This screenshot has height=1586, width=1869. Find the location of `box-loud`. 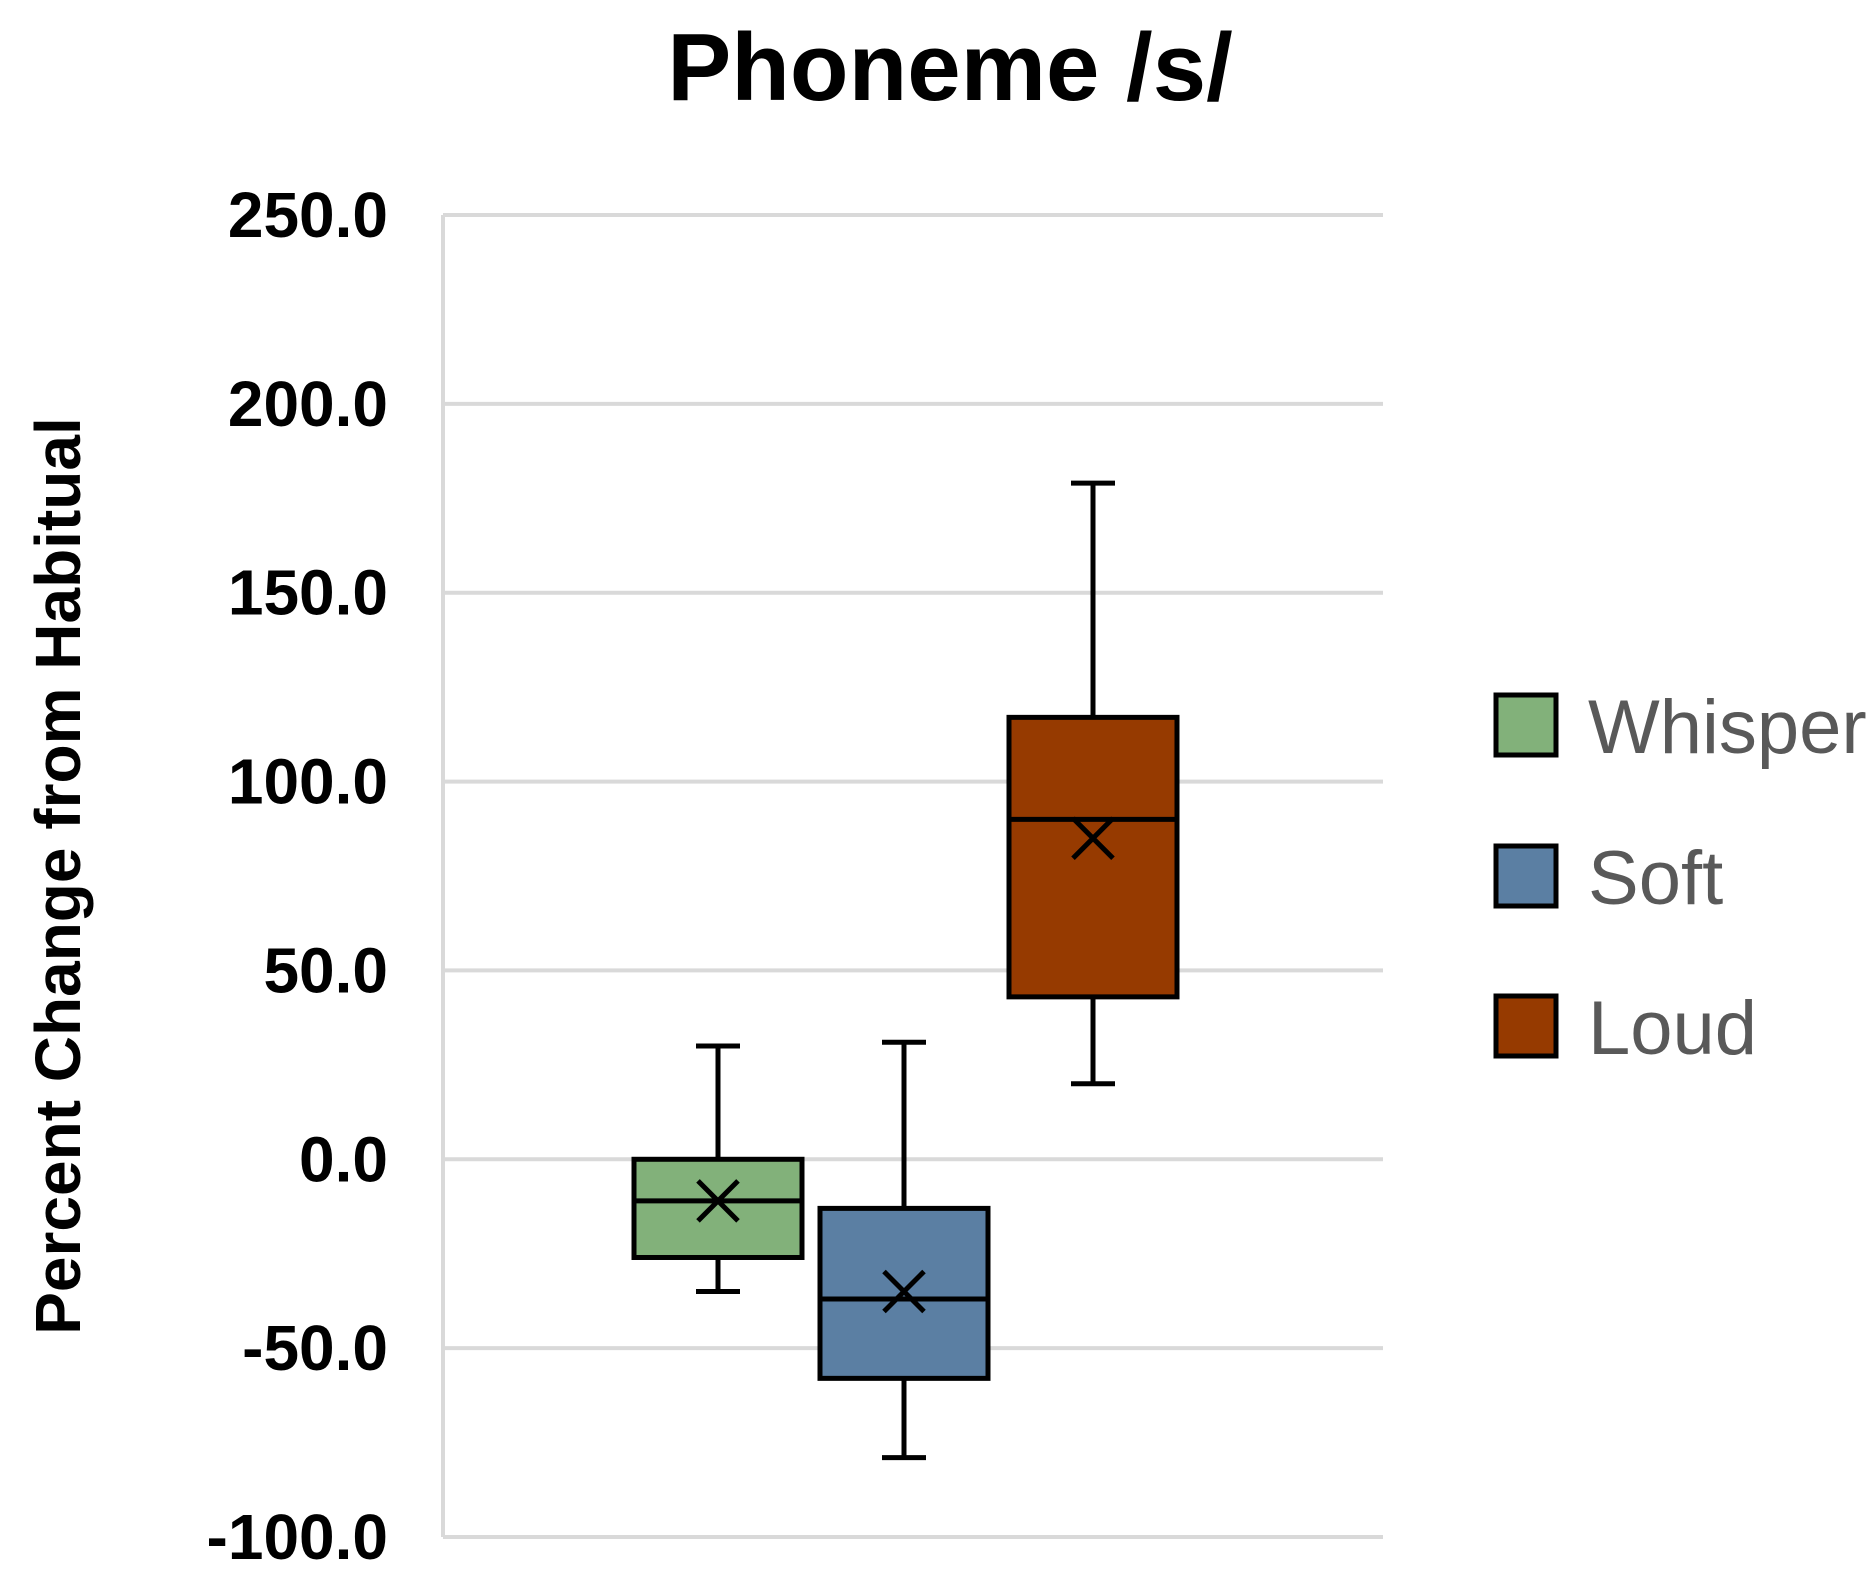

box-loud is located at coordinates (1093, 783).